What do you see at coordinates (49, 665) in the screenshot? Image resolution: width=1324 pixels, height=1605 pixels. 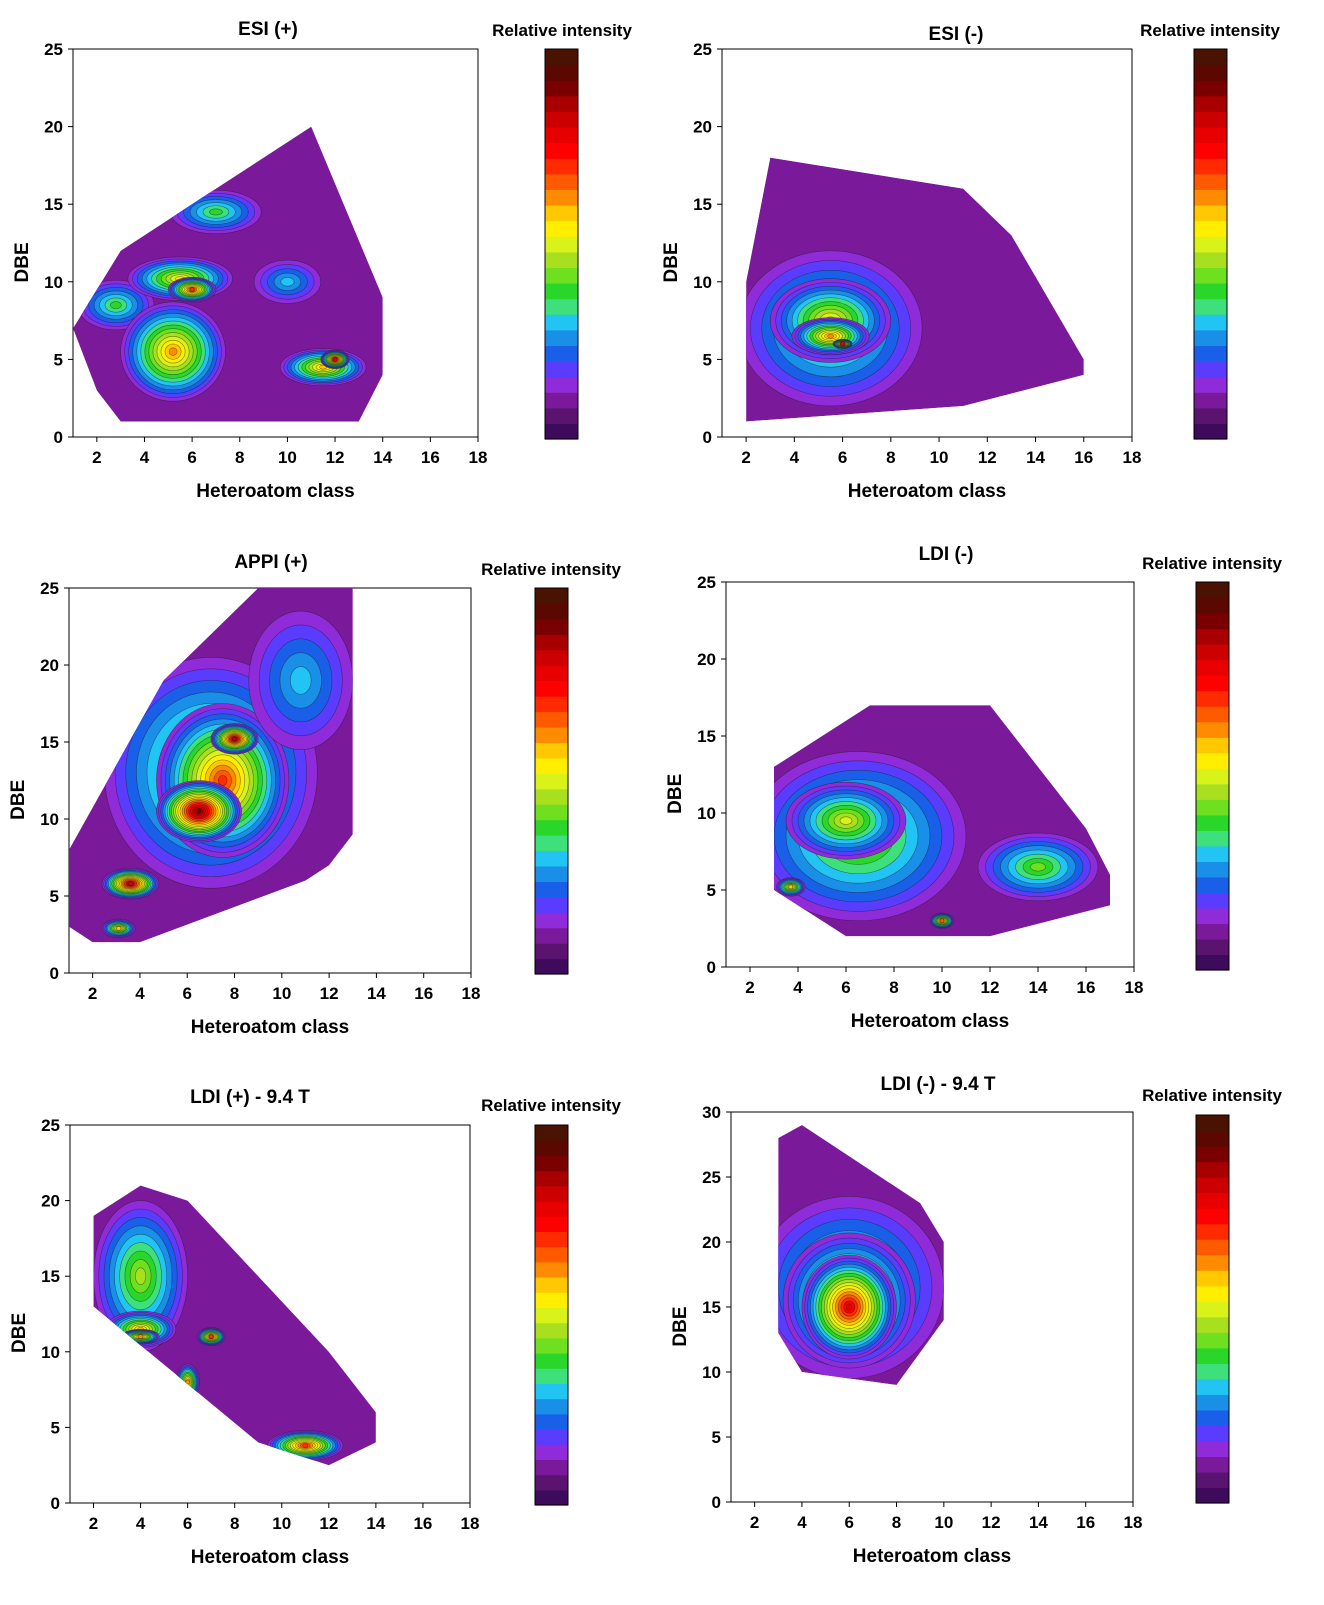 I see `y-tick-label: 20` at bounding box center [49, 665].